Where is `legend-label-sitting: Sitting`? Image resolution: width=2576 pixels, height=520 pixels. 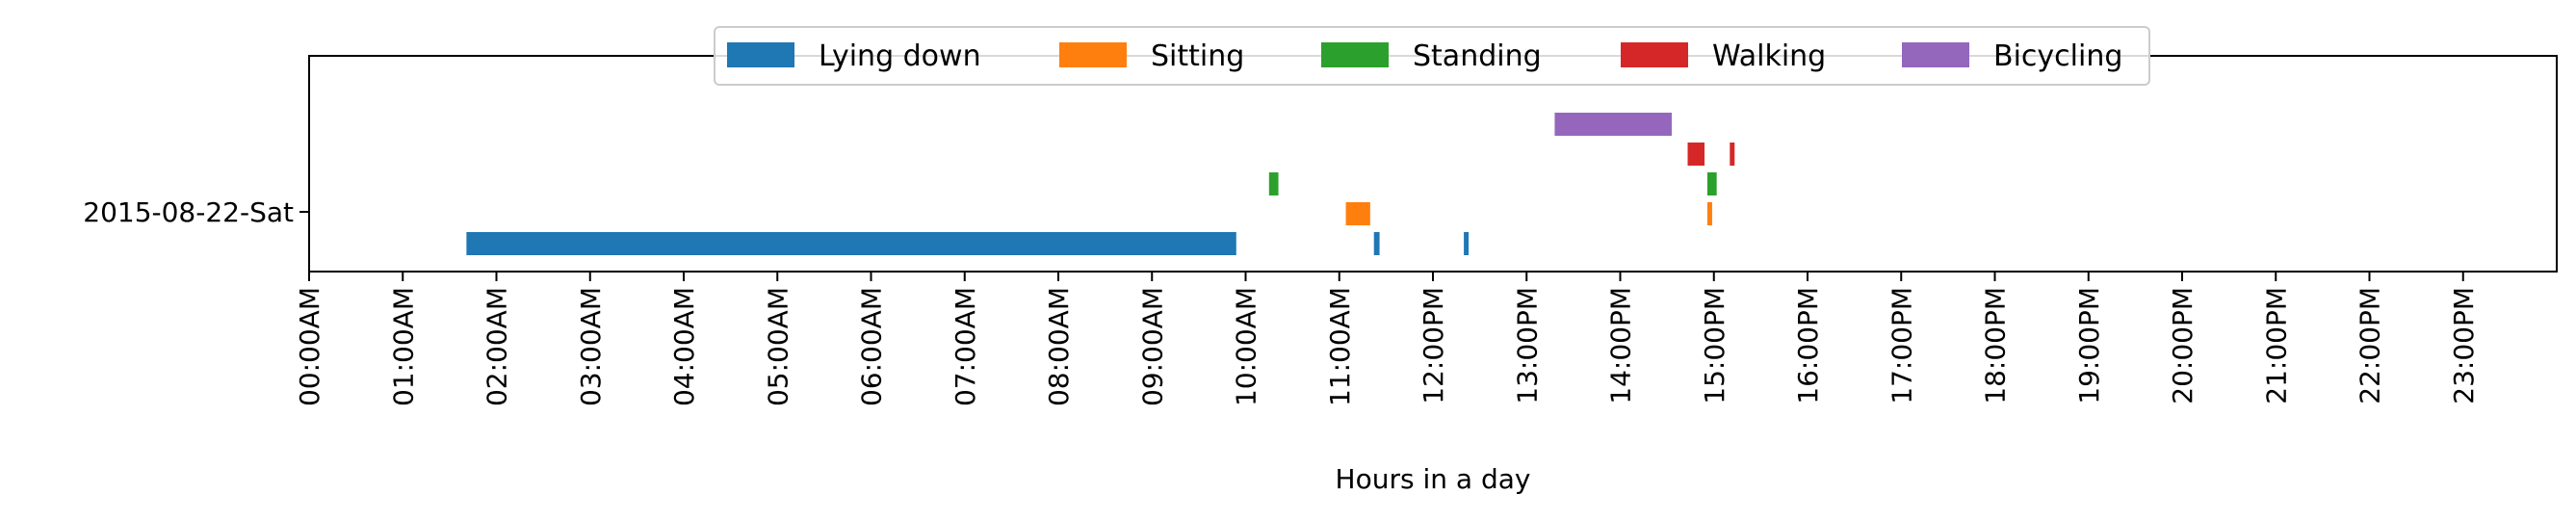
legend-label-sitting: Sitting is located at coordinates (1197, 56).